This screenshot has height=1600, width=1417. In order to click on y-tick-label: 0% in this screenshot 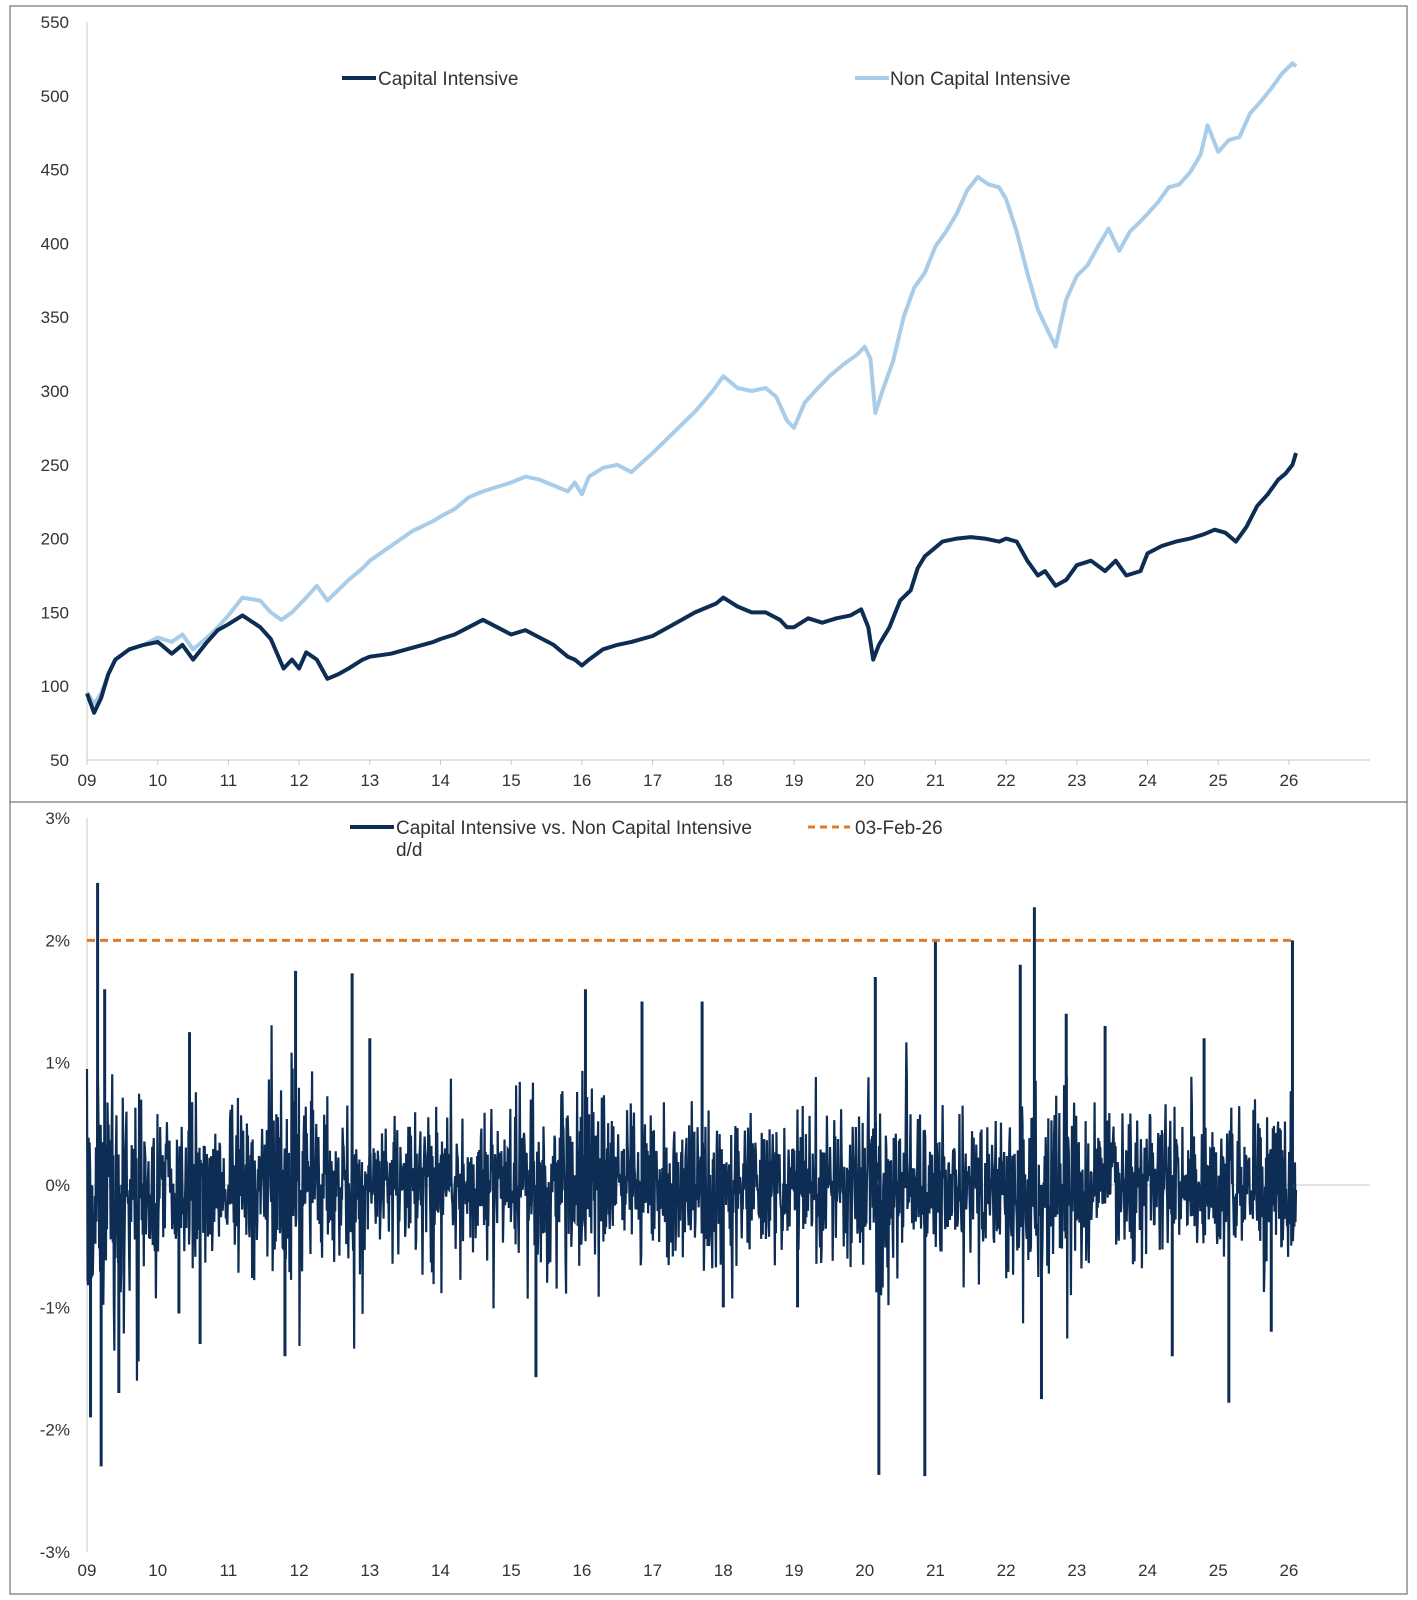, I will do `click(57, 1185)`.